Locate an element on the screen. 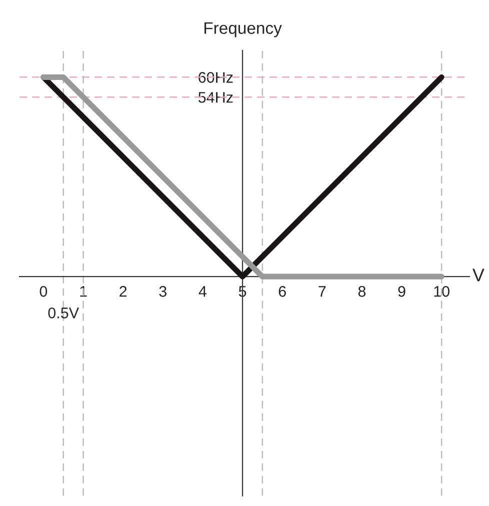 This screenshot has width=489, height=506. x-axis-title: V is located at coordinates (478, 275).